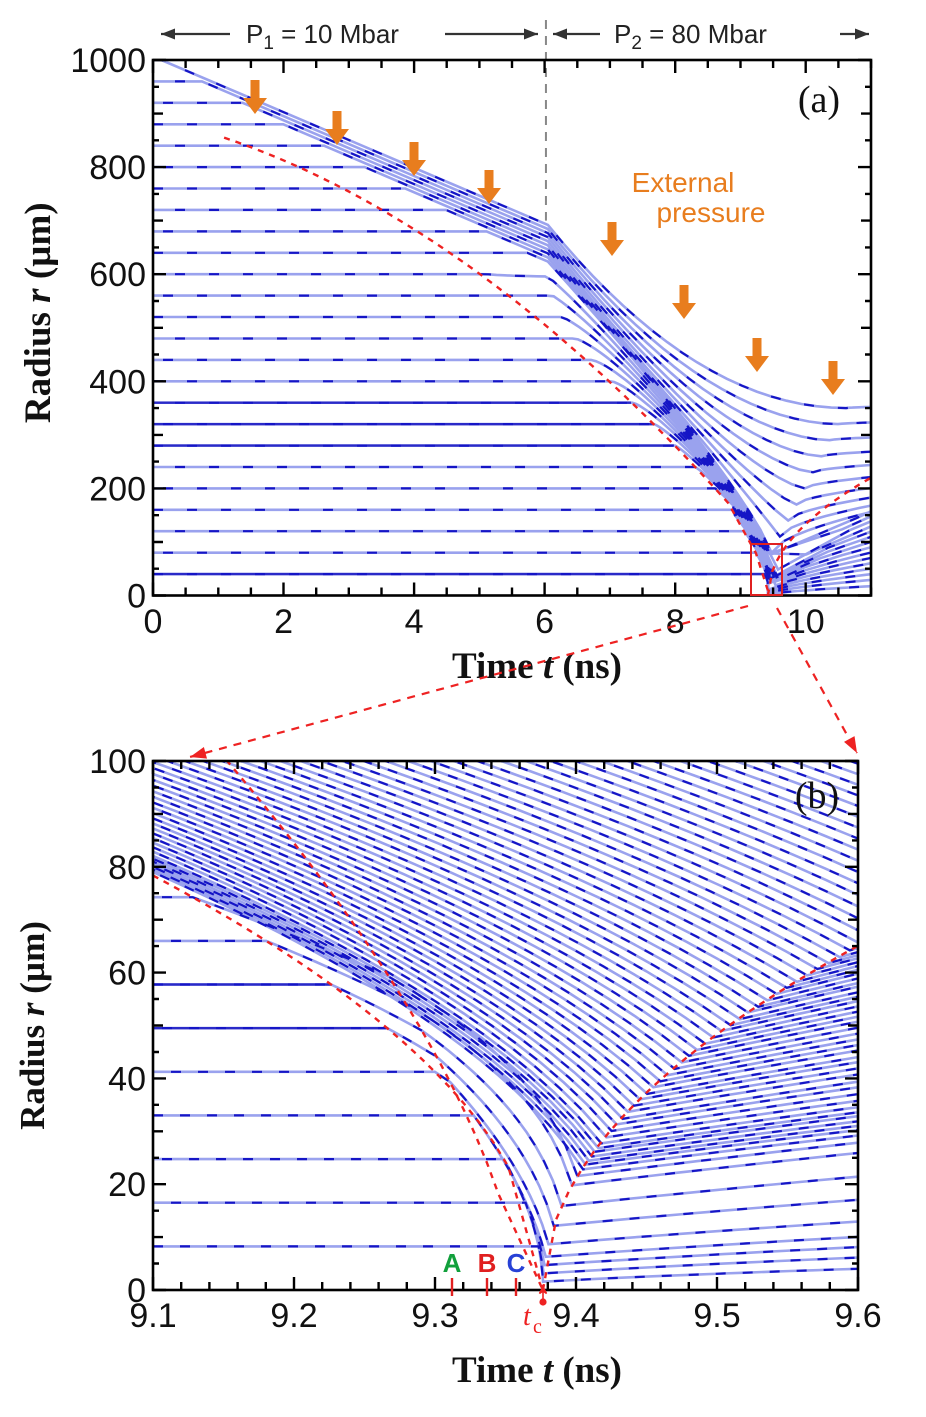 The height and width of the screenshot is (1417, 926). Describe the element at coordinates (452, 1263) in the screenshot. I see `svg-text: A` at that location.